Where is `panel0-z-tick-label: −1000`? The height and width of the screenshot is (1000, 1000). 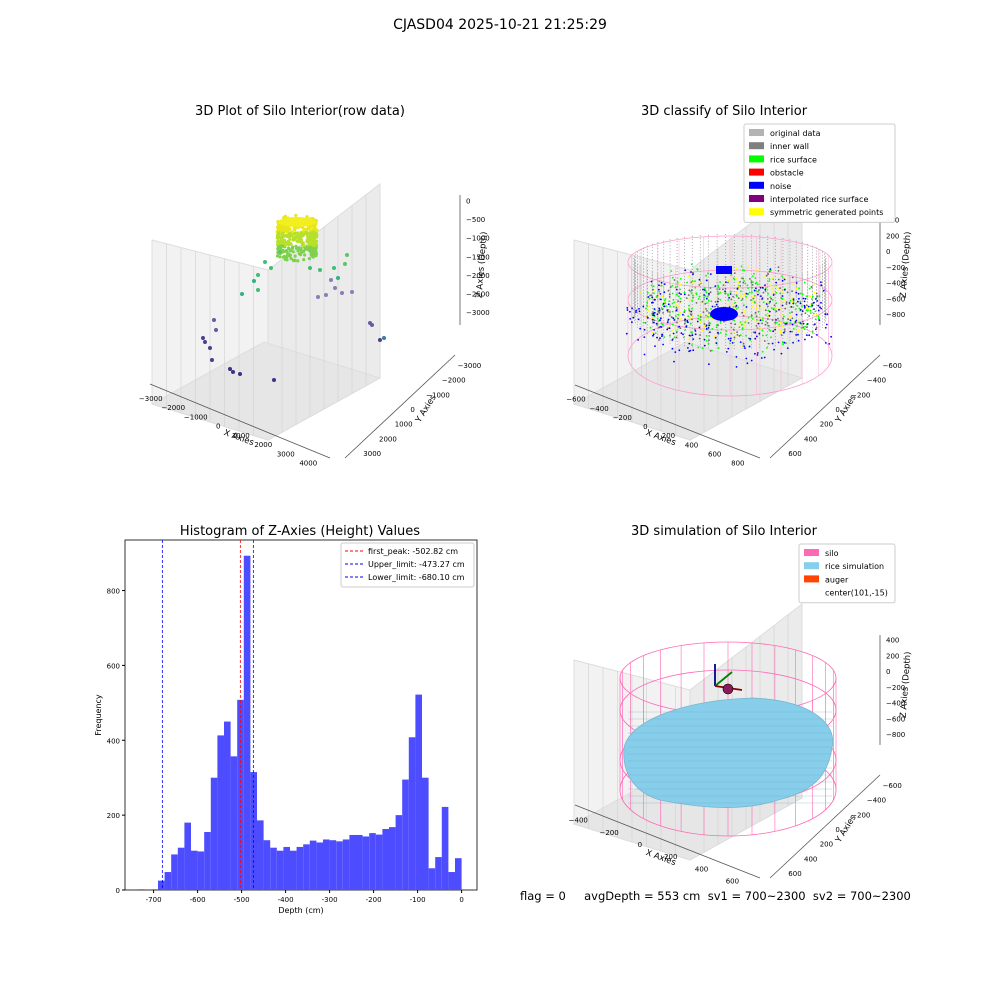
panel0-z-tick-label: −1000 is located at coordinates (478, 239).